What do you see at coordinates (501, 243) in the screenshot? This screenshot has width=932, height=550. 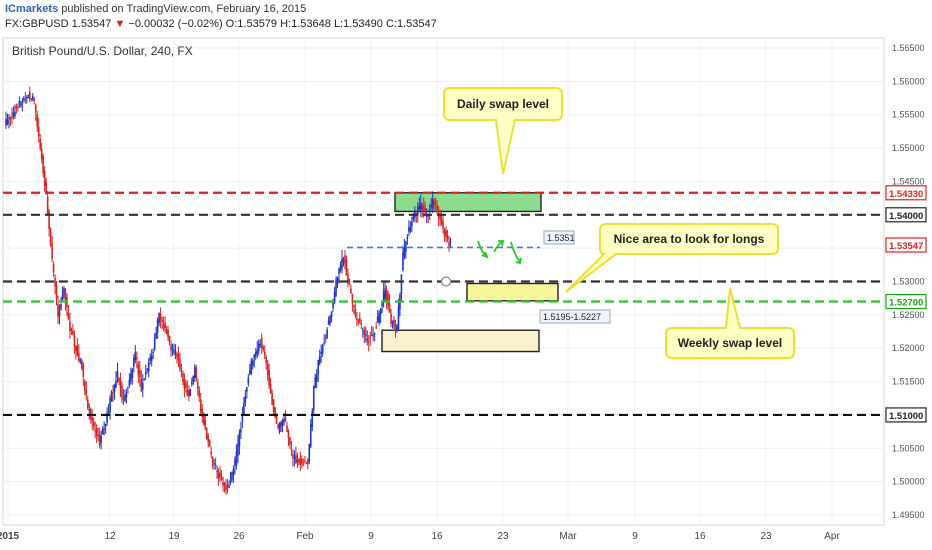 I see `arrowhead-icon` at bounding box center [501, 243].